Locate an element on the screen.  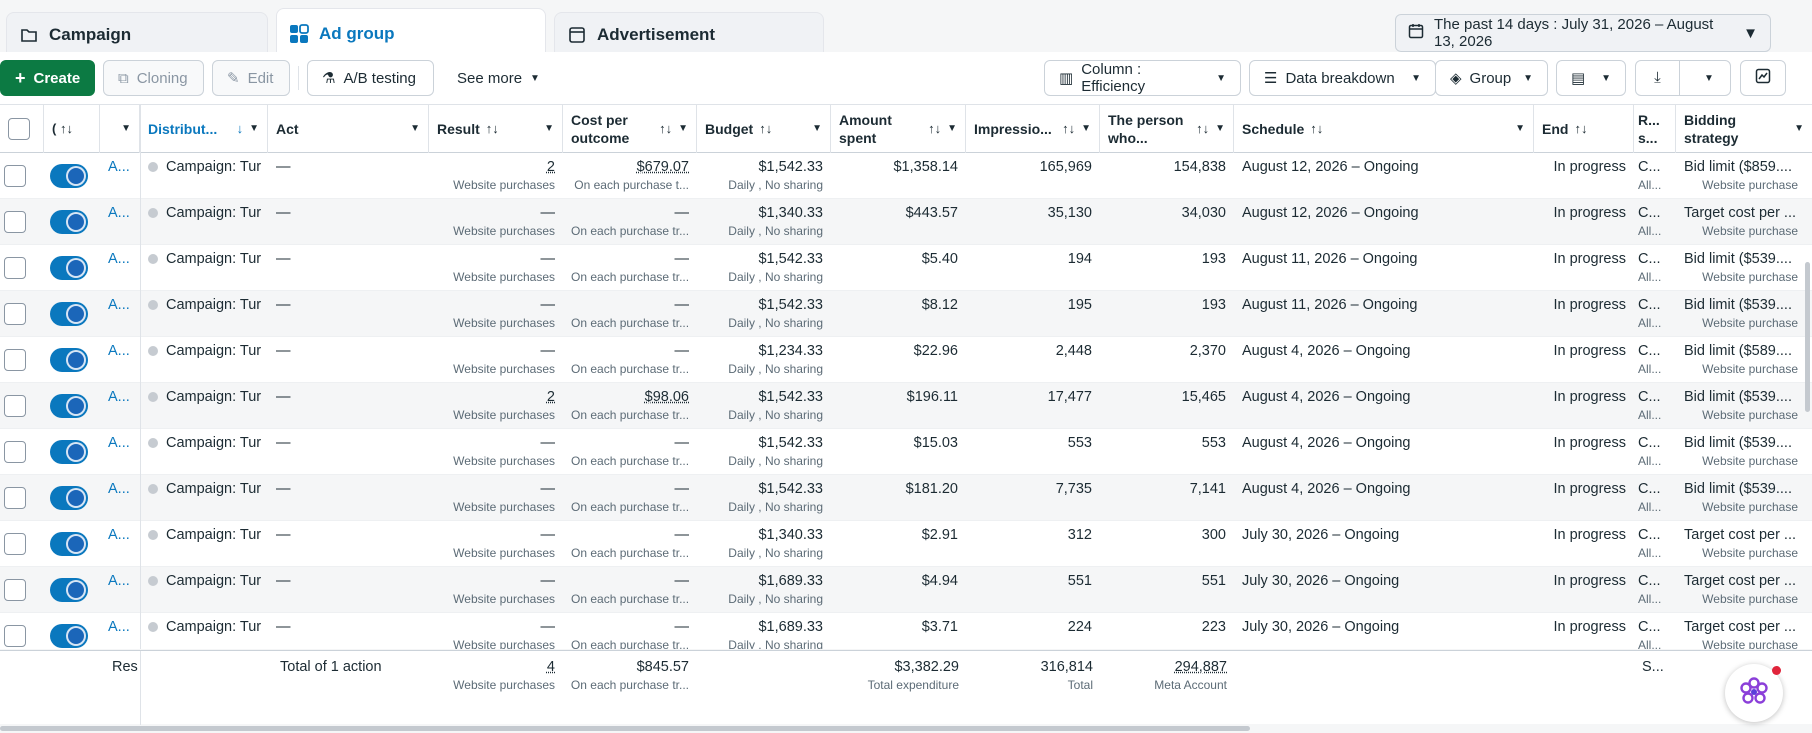
totals-person-value: 294,887 is located at coordinates (1200, 667).